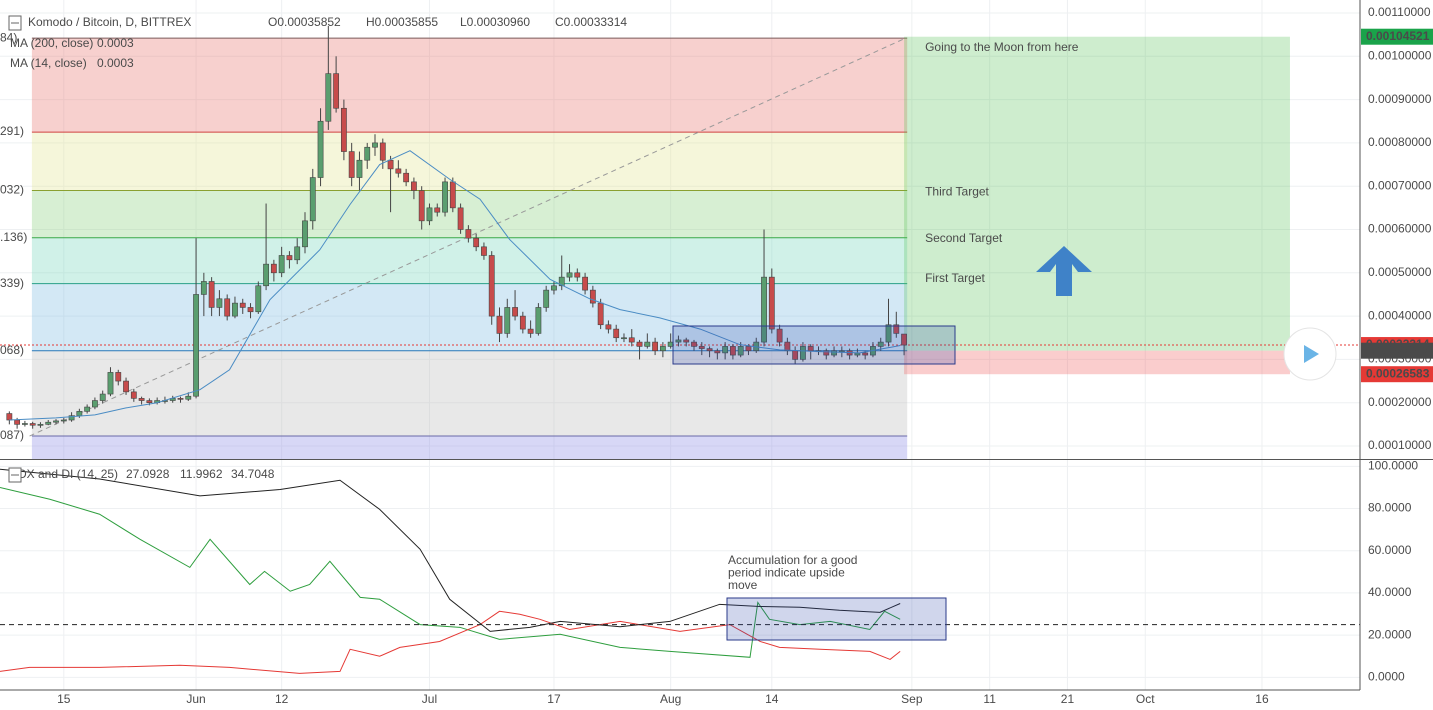 This screenshot has height=710, width=1433. Describe the element at coordinates (1400, 55) in the screenshot. I see `y-tick-label: 0.00100000` at that location.